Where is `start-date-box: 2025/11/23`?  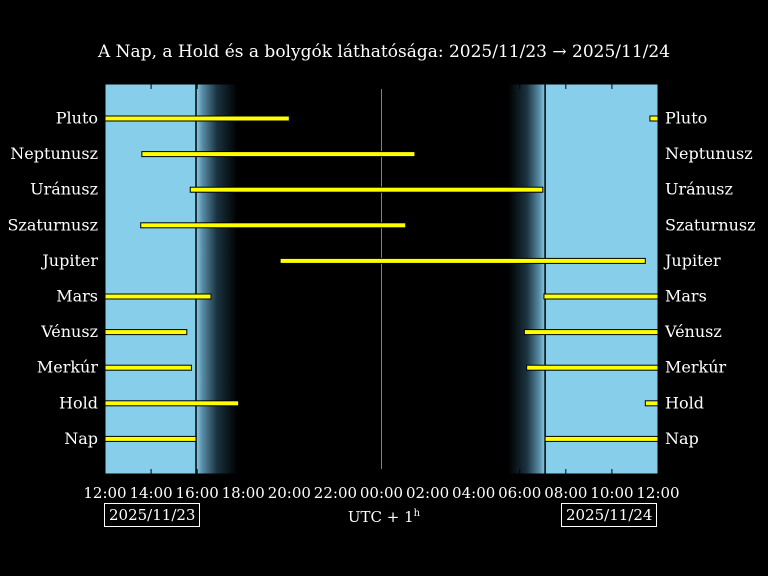
start-date-box: 2025/11/23 is located at coordinates (152, 515).